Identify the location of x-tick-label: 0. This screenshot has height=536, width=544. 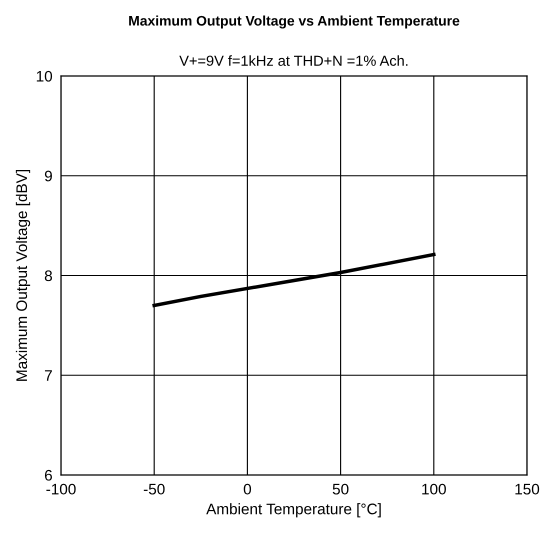
(248, 489).